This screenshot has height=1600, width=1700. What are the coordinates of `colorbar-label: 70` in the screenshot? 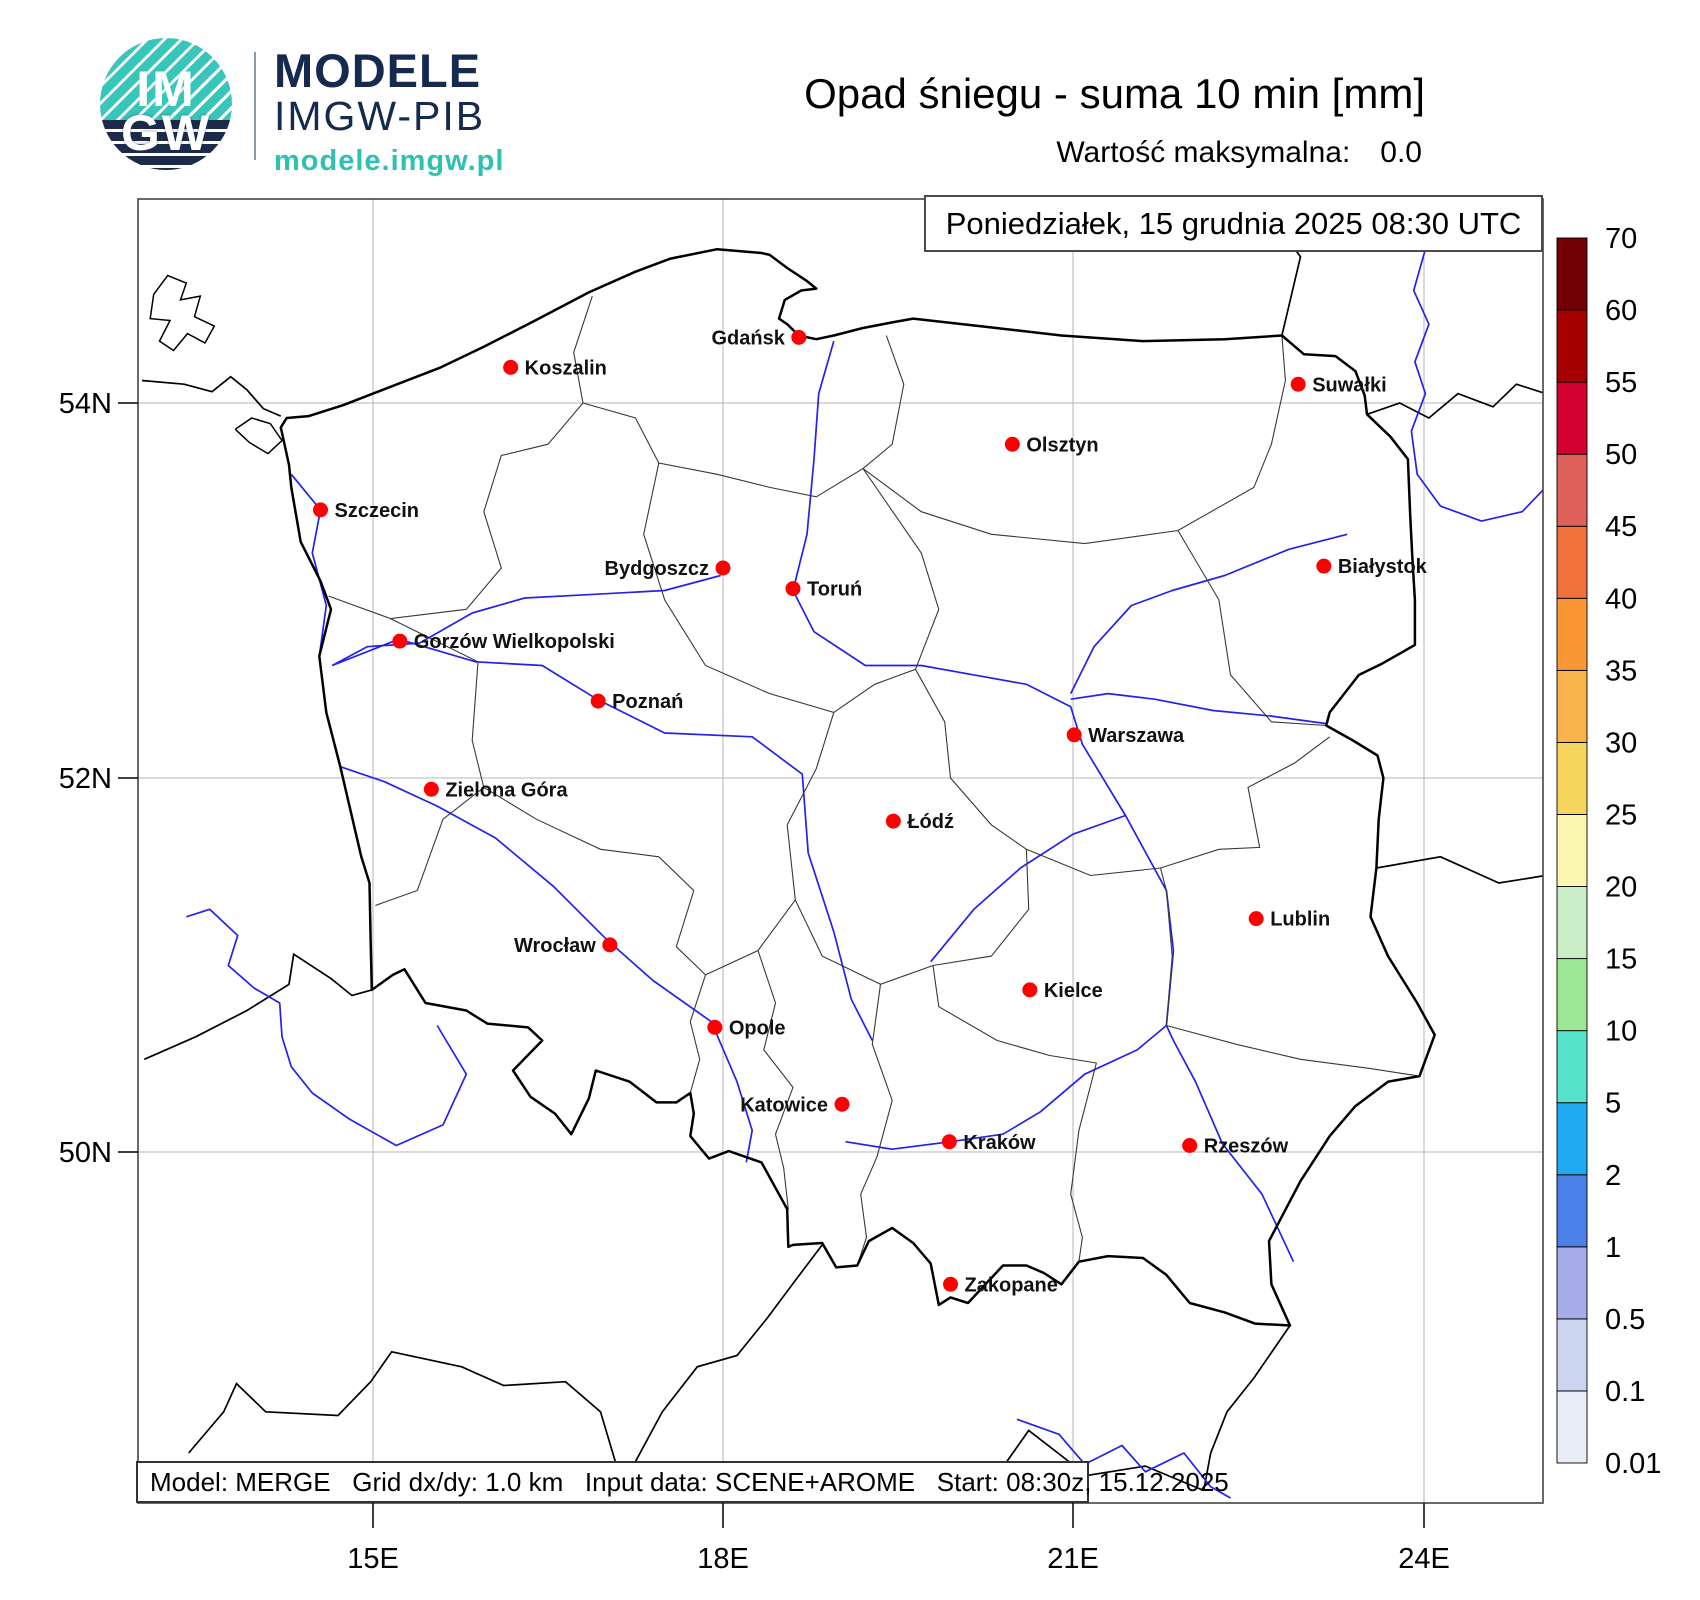 It's located at (1621, 239).